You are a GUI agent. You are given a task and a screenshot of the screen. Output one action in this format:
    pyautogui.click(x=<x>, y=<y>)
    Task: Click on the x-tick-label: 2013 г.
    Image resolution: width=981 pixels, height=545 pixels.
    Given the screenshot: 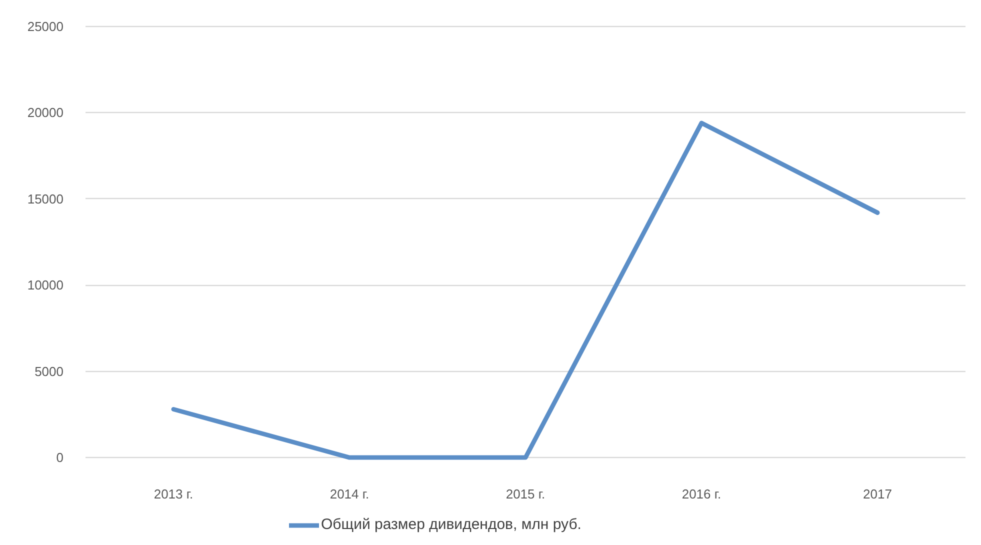 What is the action you would take?
    pyautogui.click(x=174, y=494)
    